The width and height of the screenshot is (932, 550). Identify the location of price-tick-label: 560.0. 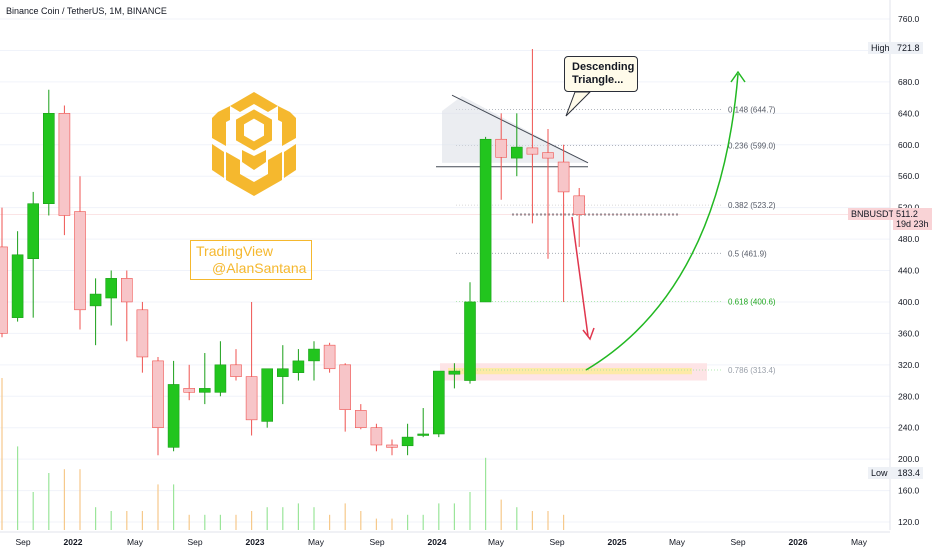
(909, 176).